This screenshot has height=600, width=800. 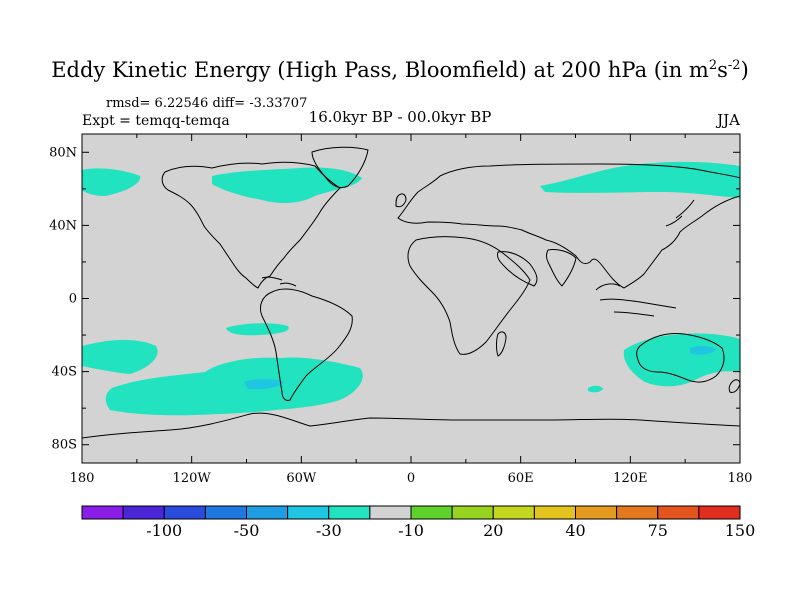 What do you see at coordinates (257, 329) in the screenshot?
I see `anomaly-region-south-pacific-small` at bounding box center [257, 329].